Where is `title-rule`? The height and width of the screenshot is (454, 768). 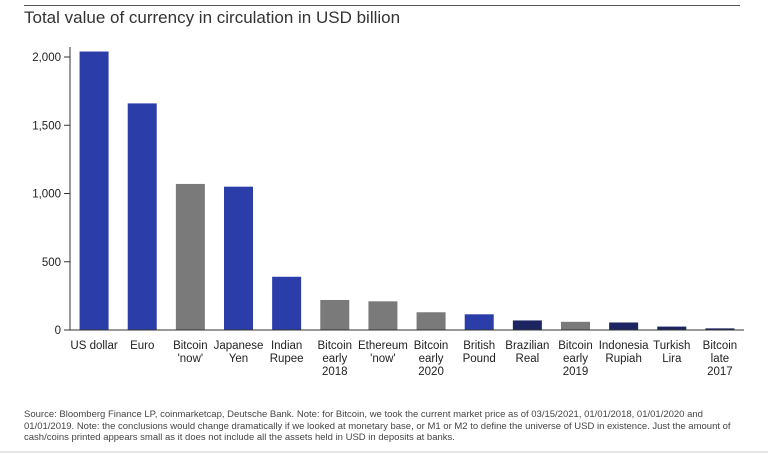 title-rule is located at coordinates (382, 5).